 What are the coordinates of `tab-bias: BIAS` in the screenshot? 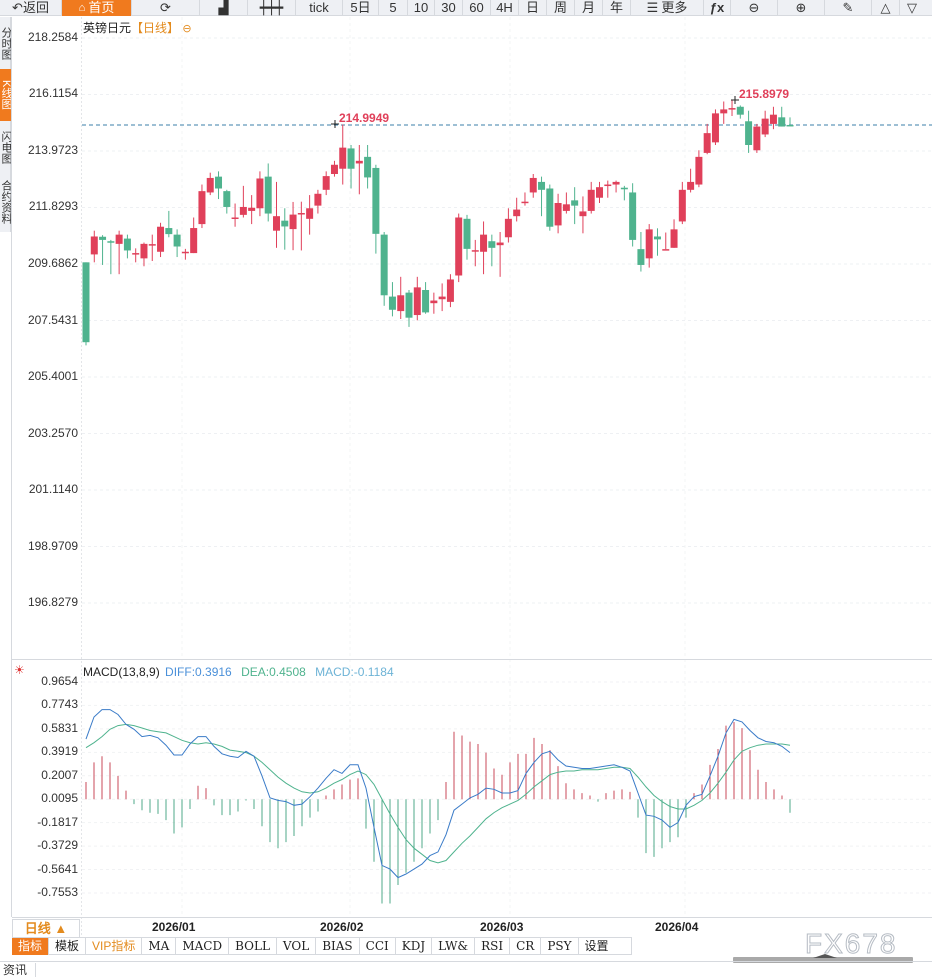 It's located at (338, 946).